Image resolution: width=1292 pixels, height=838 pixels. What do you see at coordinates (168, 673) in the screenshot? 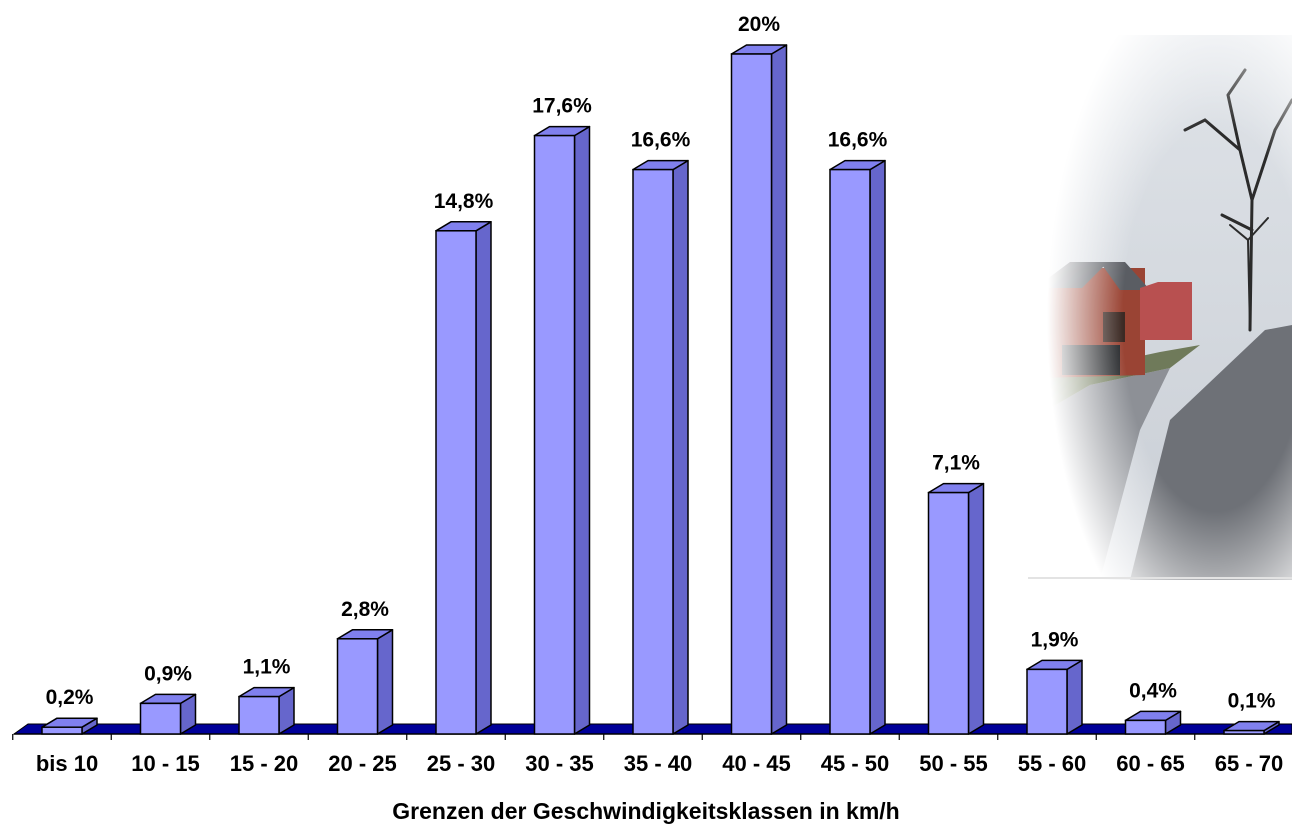
I see `bar-value-label: 0,9%` at bounding box center [168, 673].